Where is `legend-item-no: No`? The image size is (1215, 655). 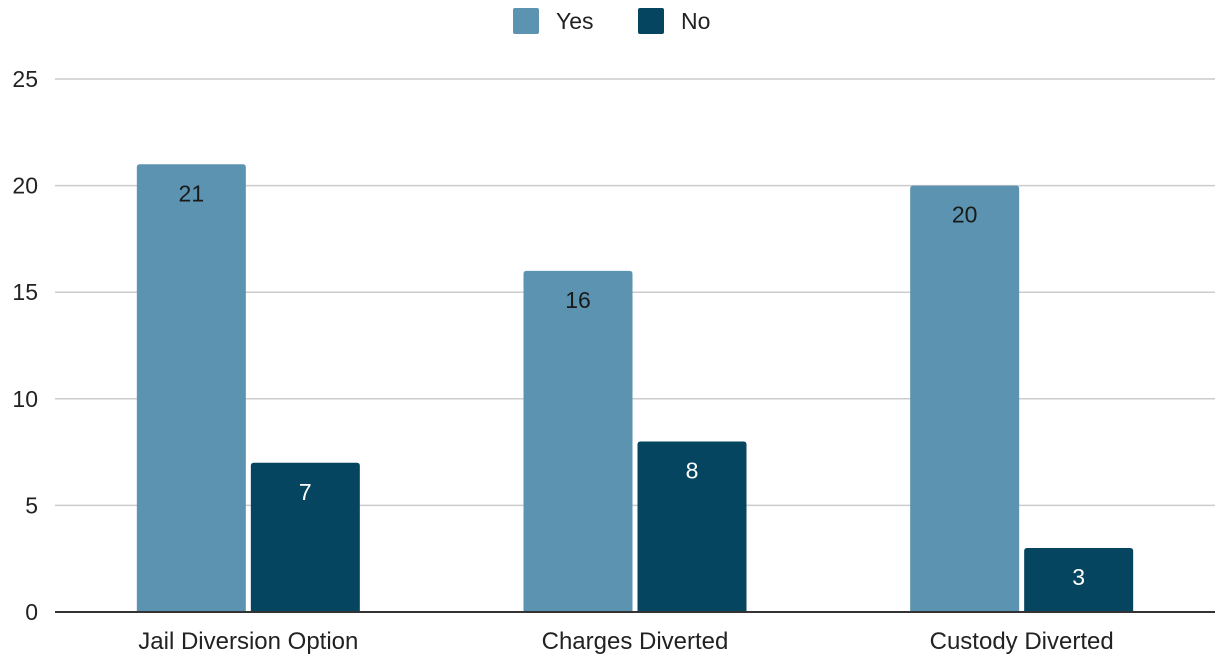 legend-item-no: No is located at coordinates (674, 21).